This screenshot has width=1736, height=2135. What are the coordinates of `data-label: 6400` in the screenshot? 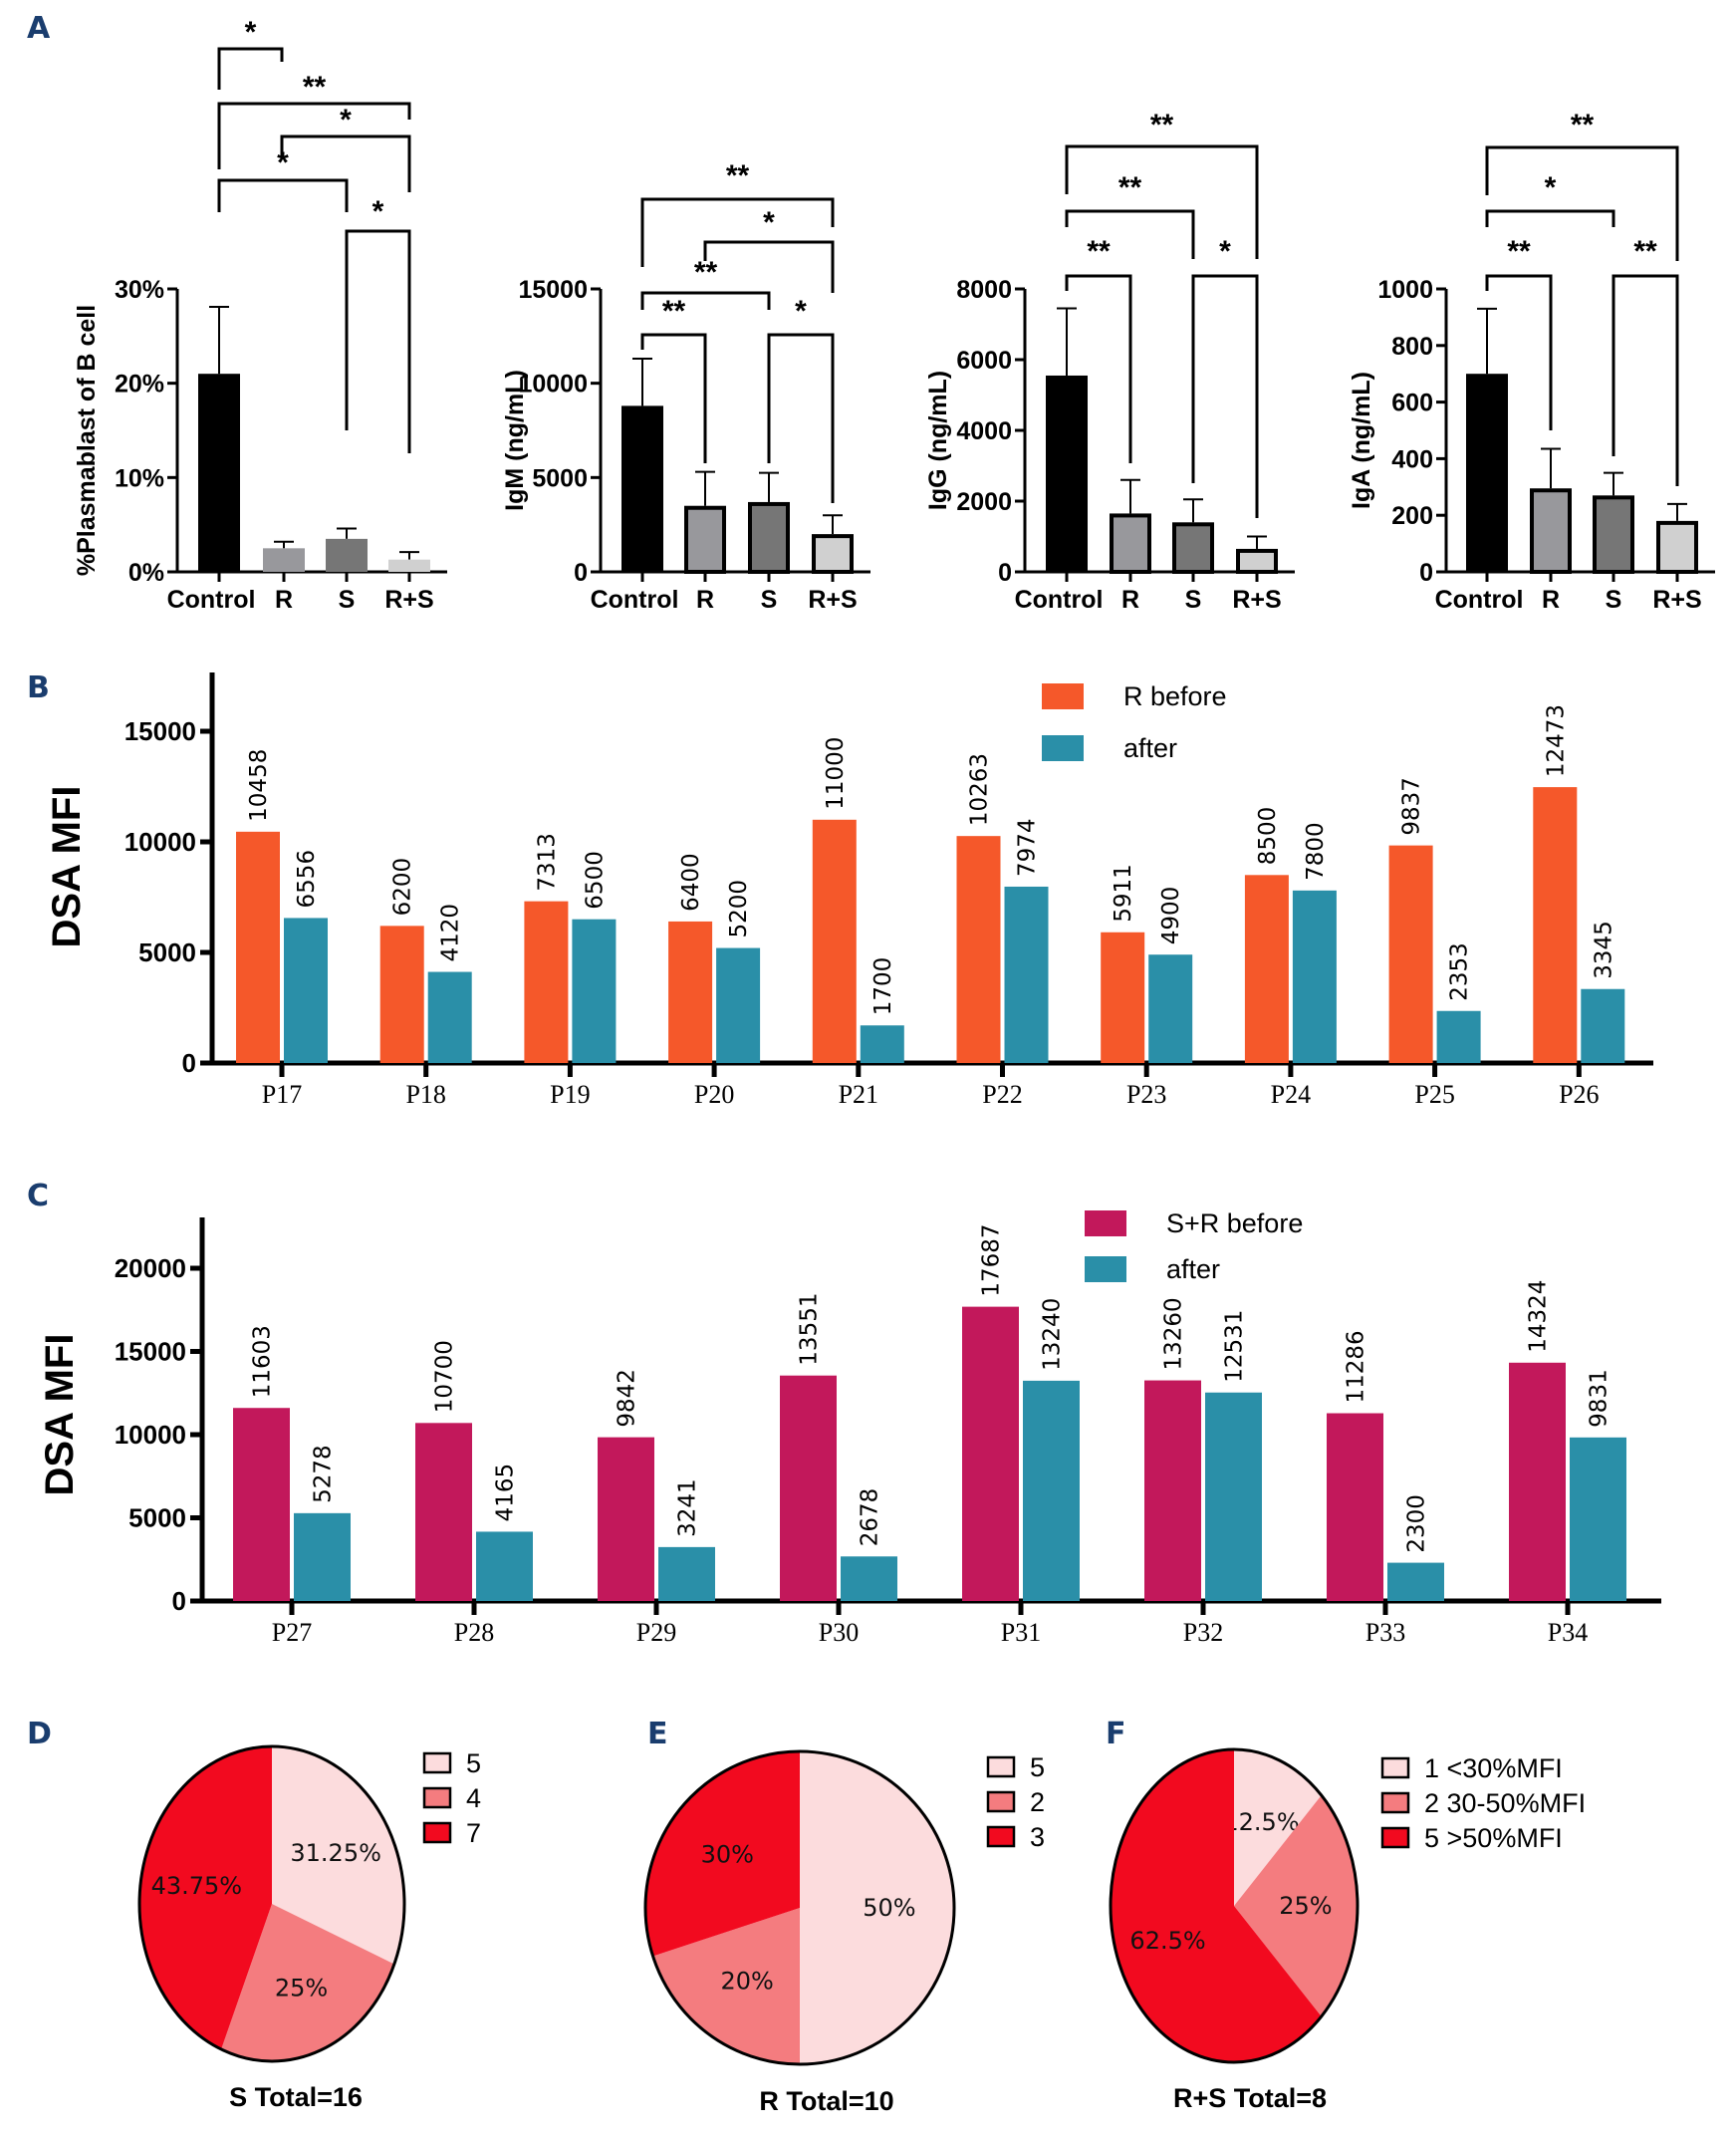 It's located at (691, 883).